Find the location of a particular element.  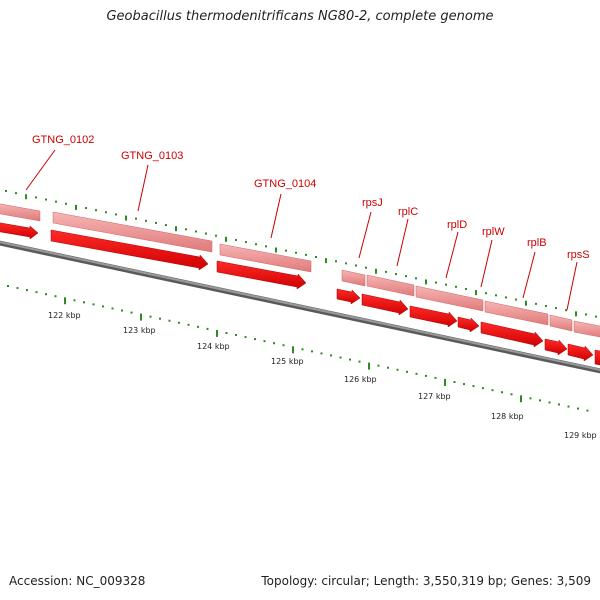

gene-arrow-small2 is located at coordinates (580, 352).